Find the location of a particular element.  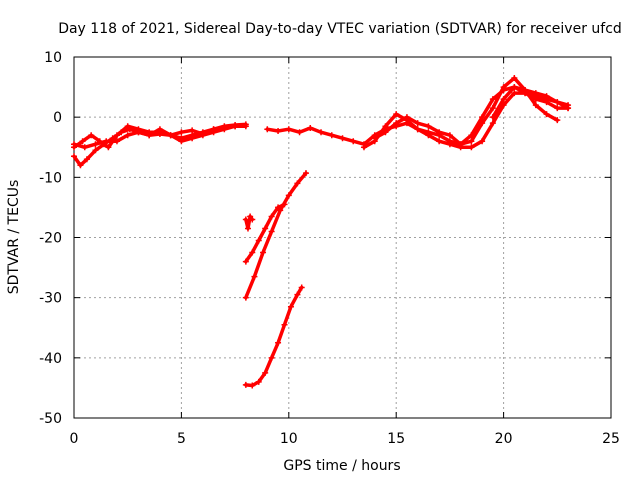

y-tick-label: -30 is located at coordinates (50, 299).